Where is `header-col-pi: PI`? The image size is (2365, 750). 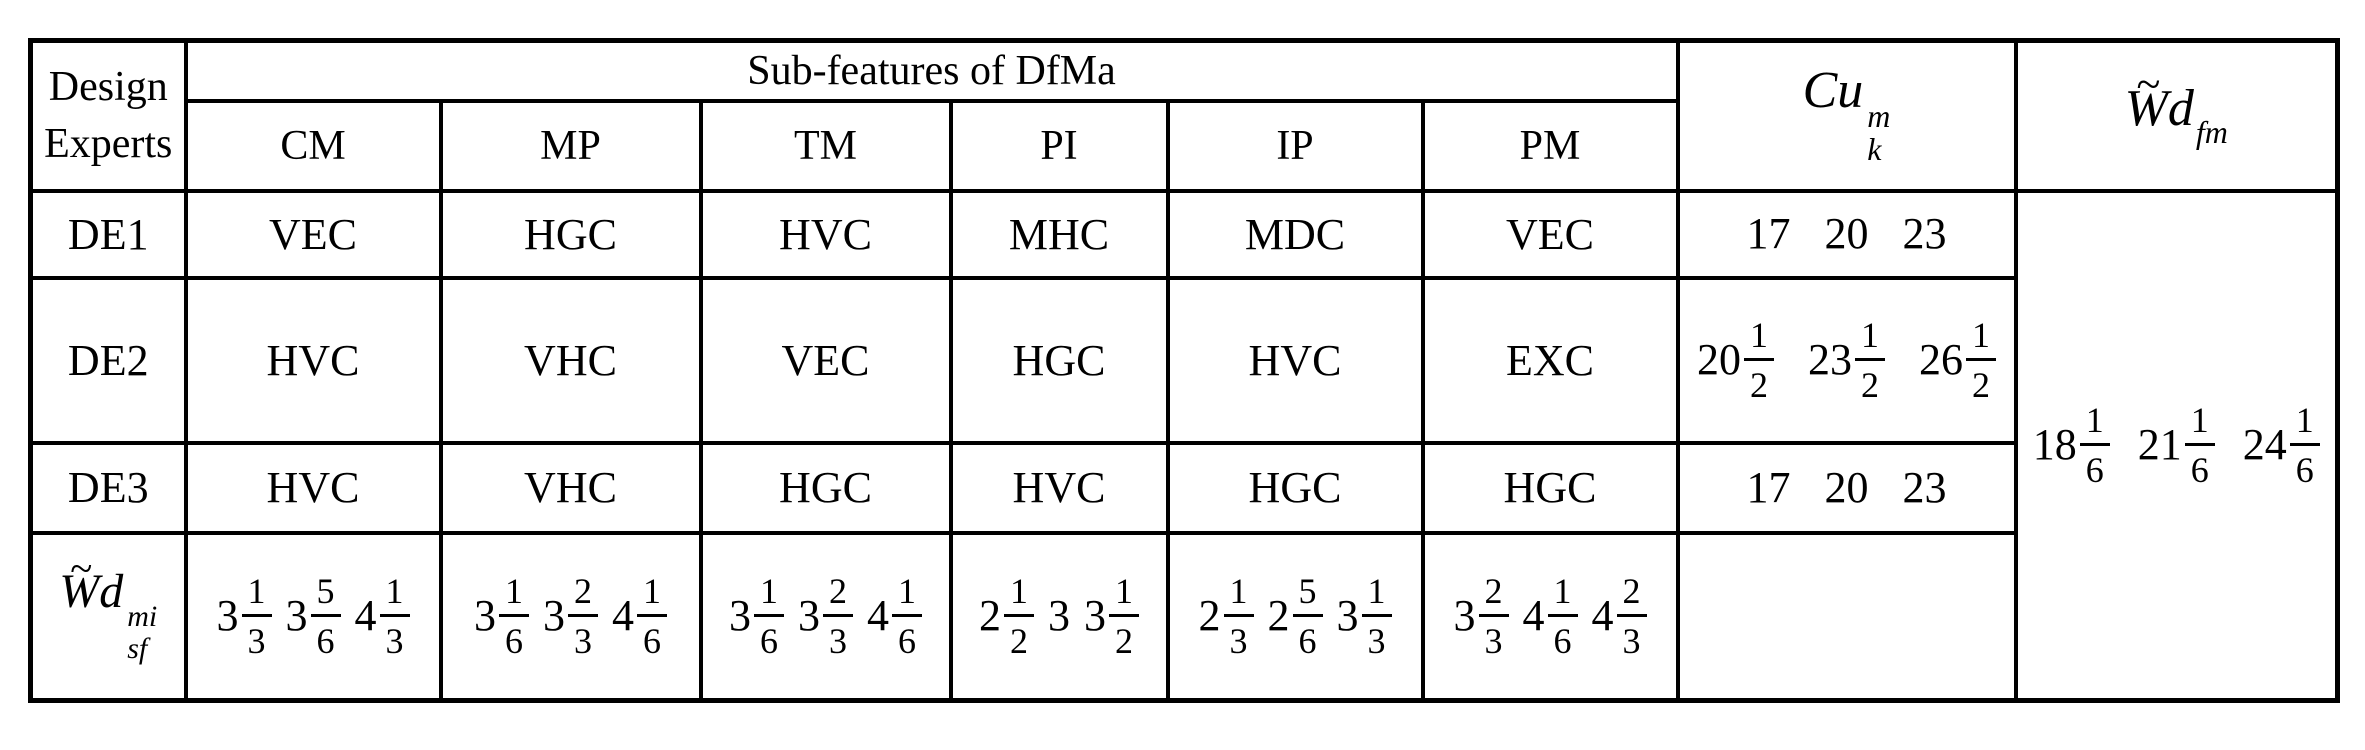
header-col-pi: PI is located at coordinates (1059, 145).